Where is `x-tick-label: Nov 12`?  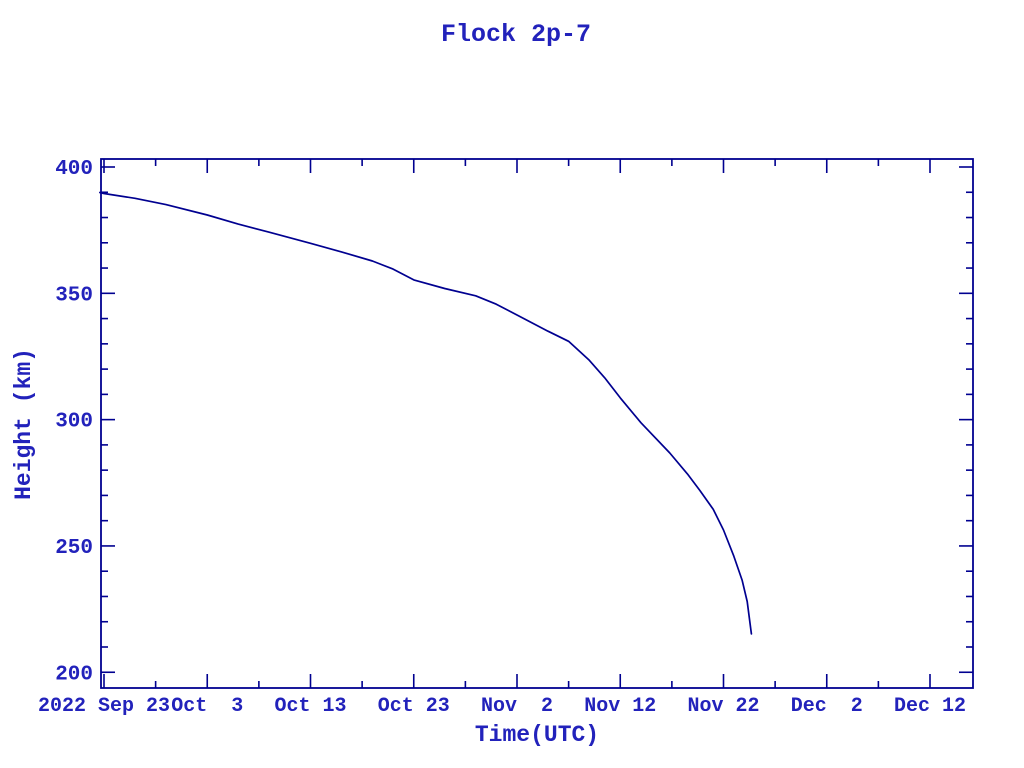
x-tick-label: Nov 12 is located at coordinates (620, 706).